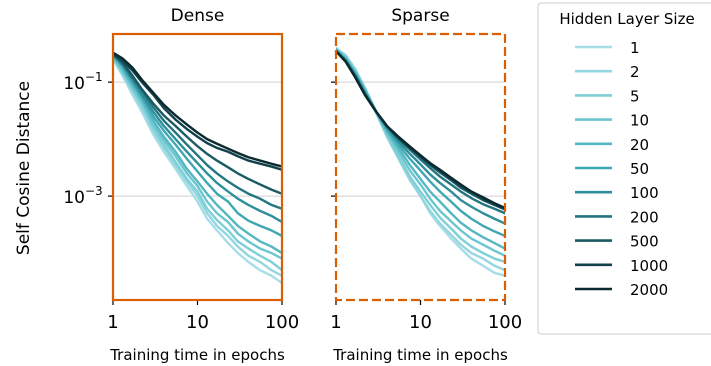 The height and width of the screenshot is (366, 711). I want to click on sparse-x-tick-label: 100, so click(505, 322).